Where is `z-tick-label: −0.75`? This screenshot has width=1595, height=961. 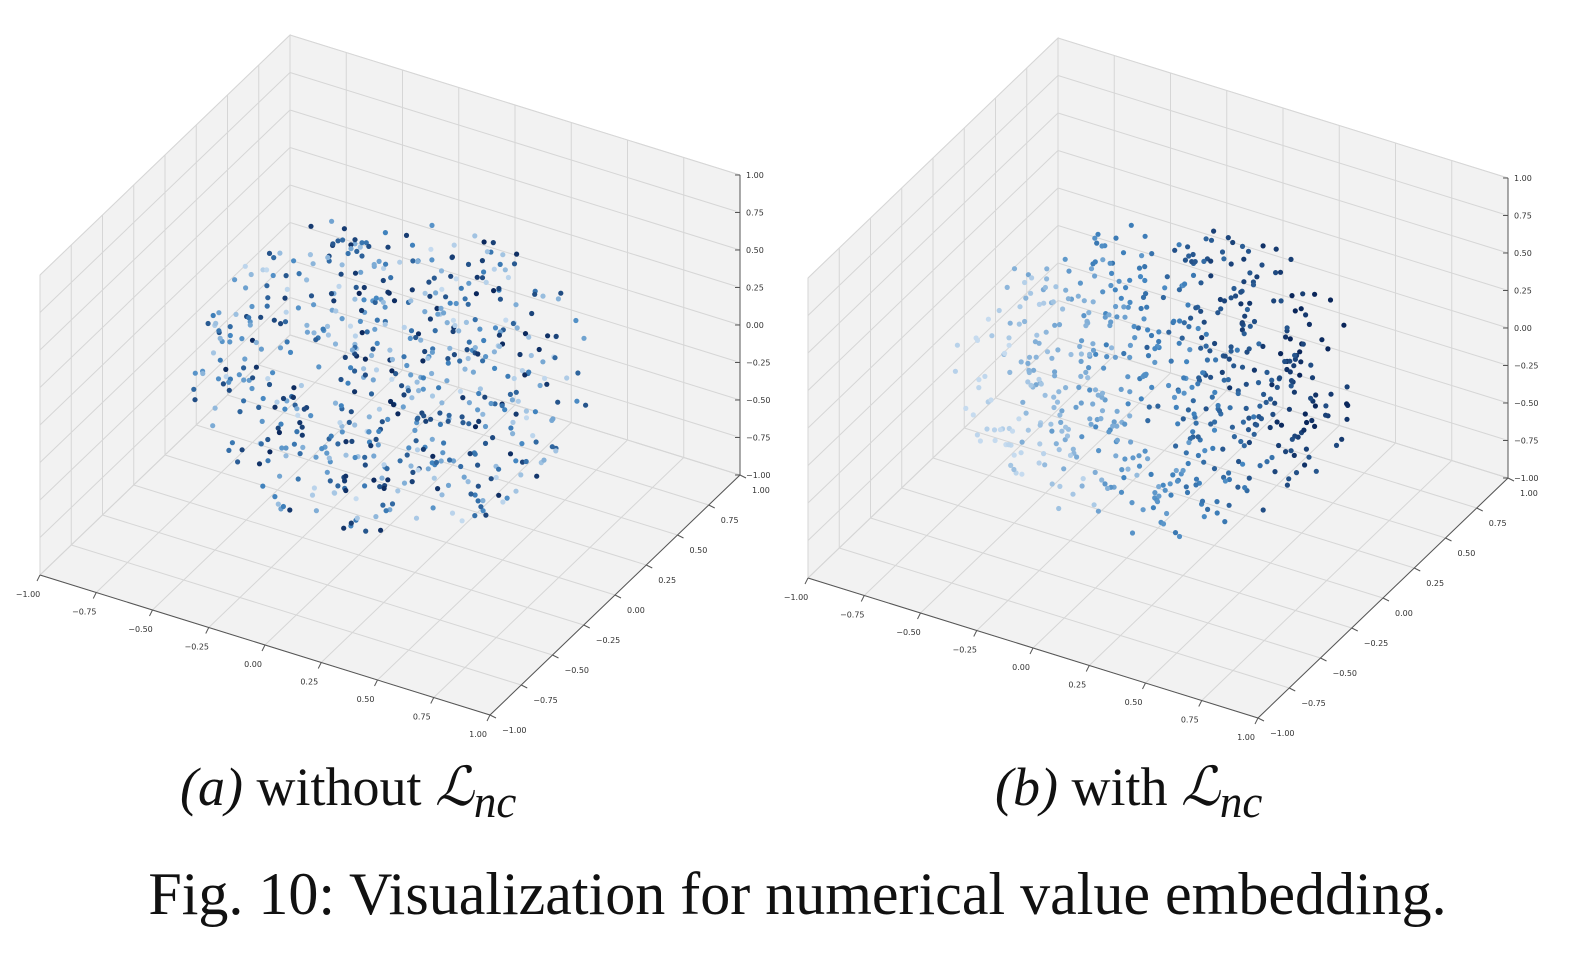 z-tick-label: −0.75 is located at coordinates (1526, 441).